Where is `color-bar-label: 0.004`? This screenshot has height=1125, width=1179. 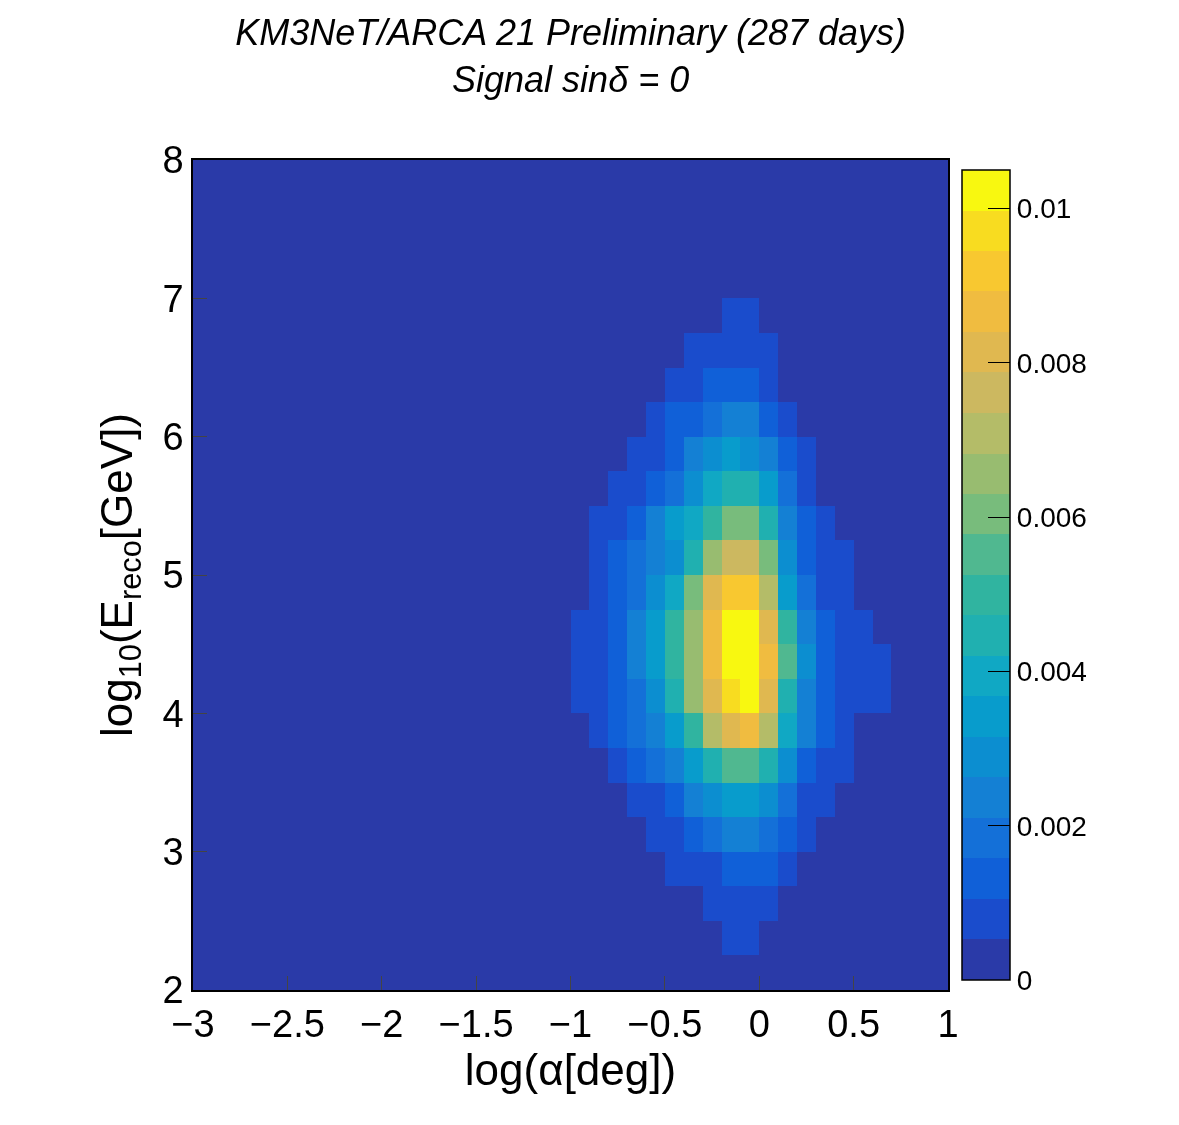 color-bar-label: 0.004 is located at coordinates (1051, 672).